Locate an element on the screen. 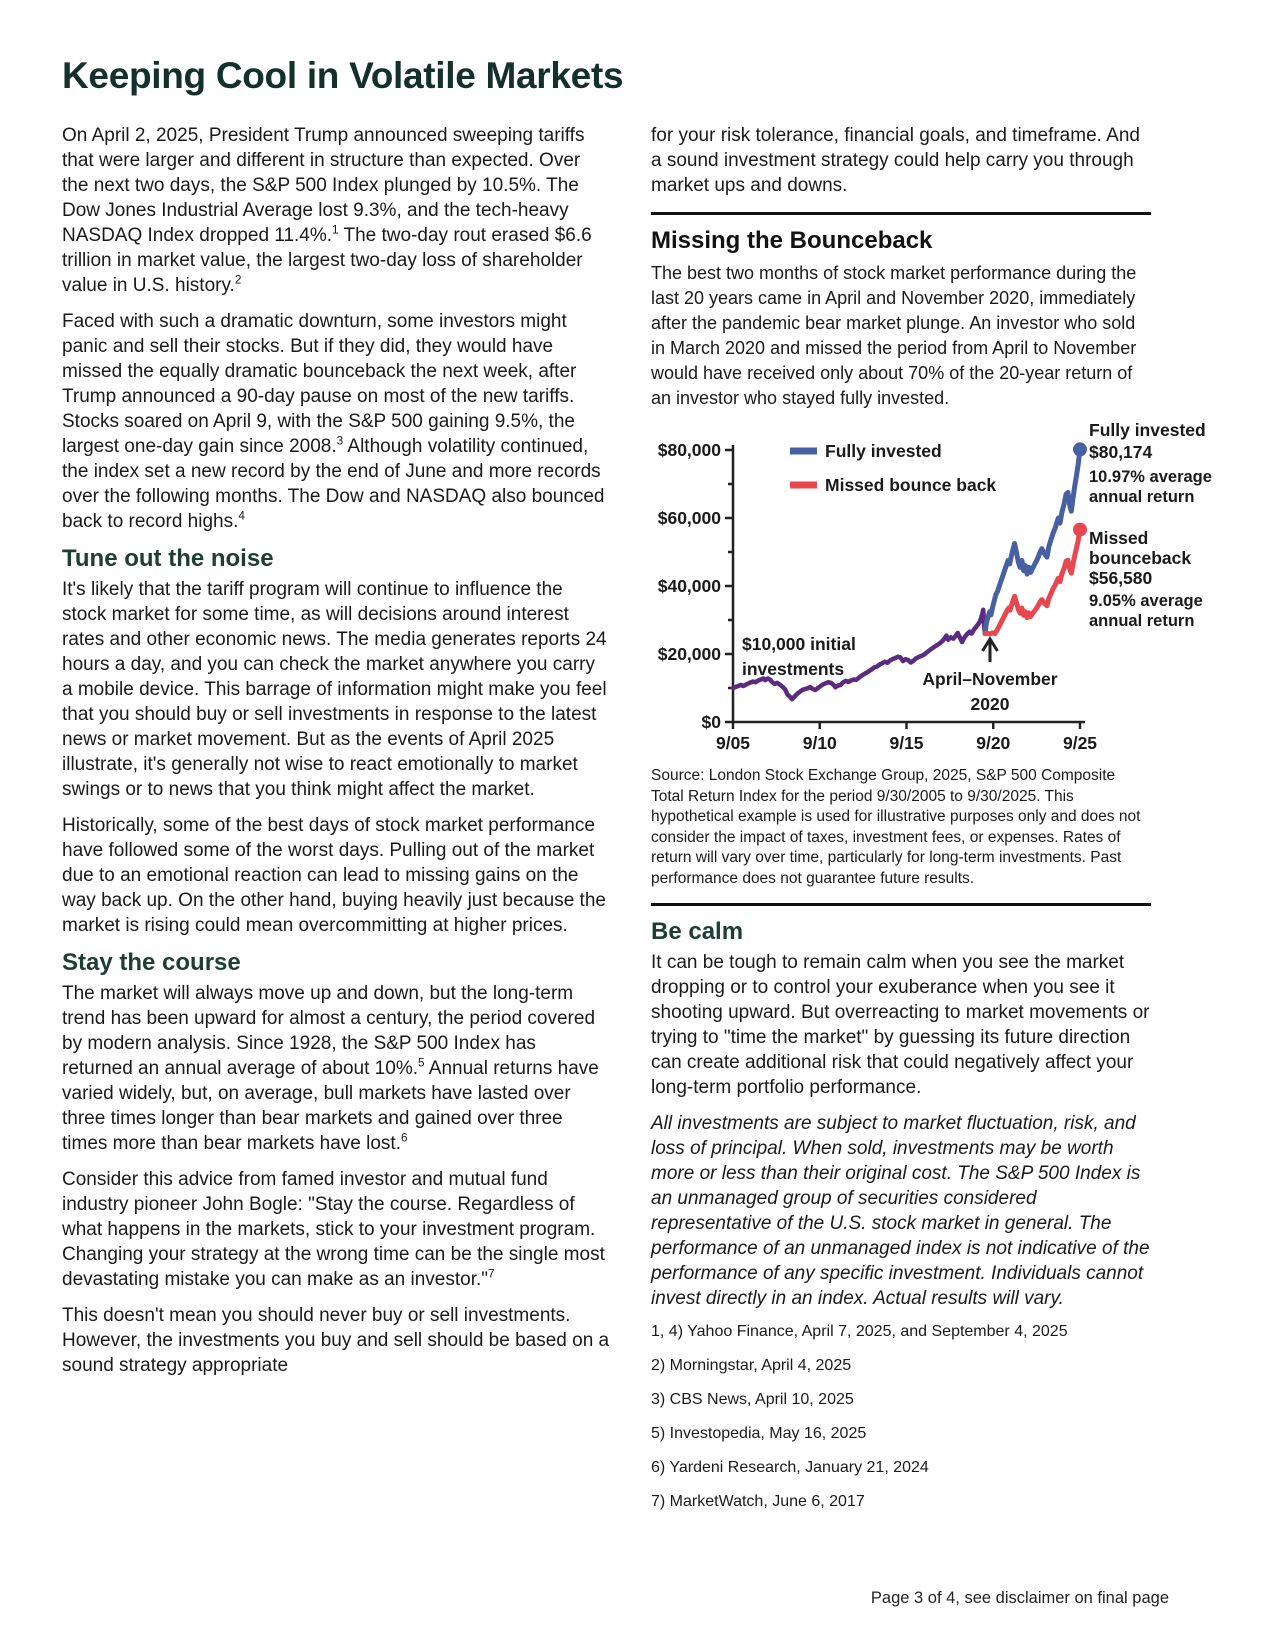 The width and height of the screenshot is (1275, 1650). footnote: 3) CBS News, April 10, 2025 is located at coordinates (752, 1399).